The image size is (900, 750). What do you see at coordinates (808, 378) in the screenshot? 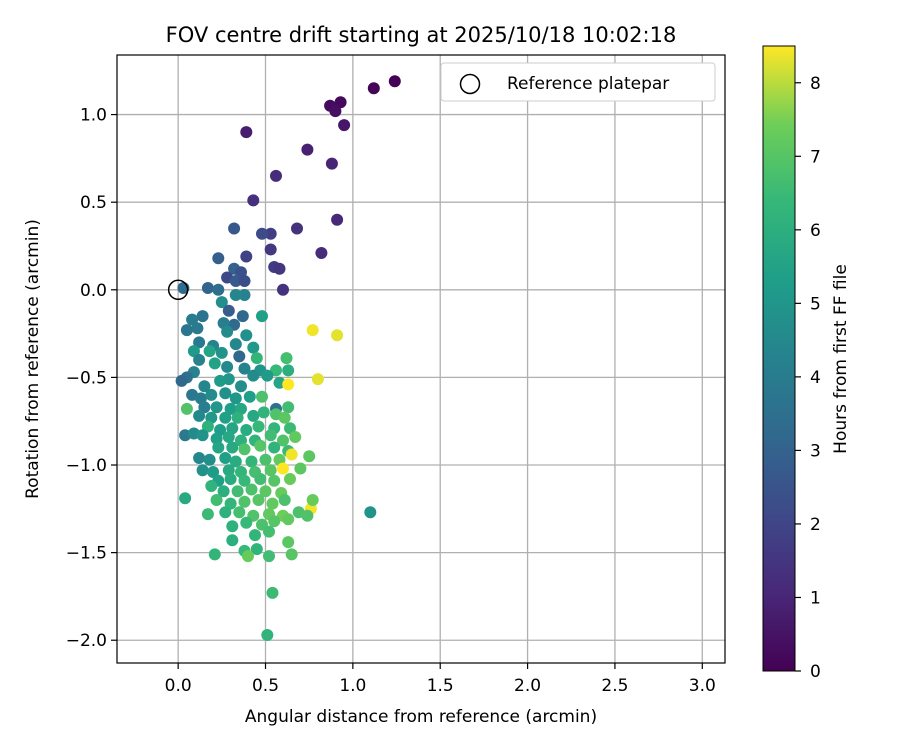
I see `colorbar-ticks: 0 1 2 3 4 5 6 7 8` at bounding box center [808, 378].